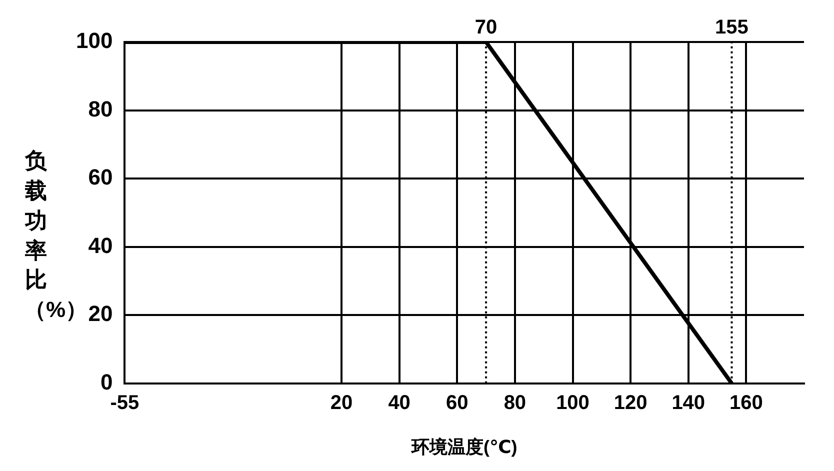 Image resolution: width=834 pixels, height=471 pixels. Describe the element at coordinates (100, 313) in the screenshot. I see `y-tick-label: 20` at that location.